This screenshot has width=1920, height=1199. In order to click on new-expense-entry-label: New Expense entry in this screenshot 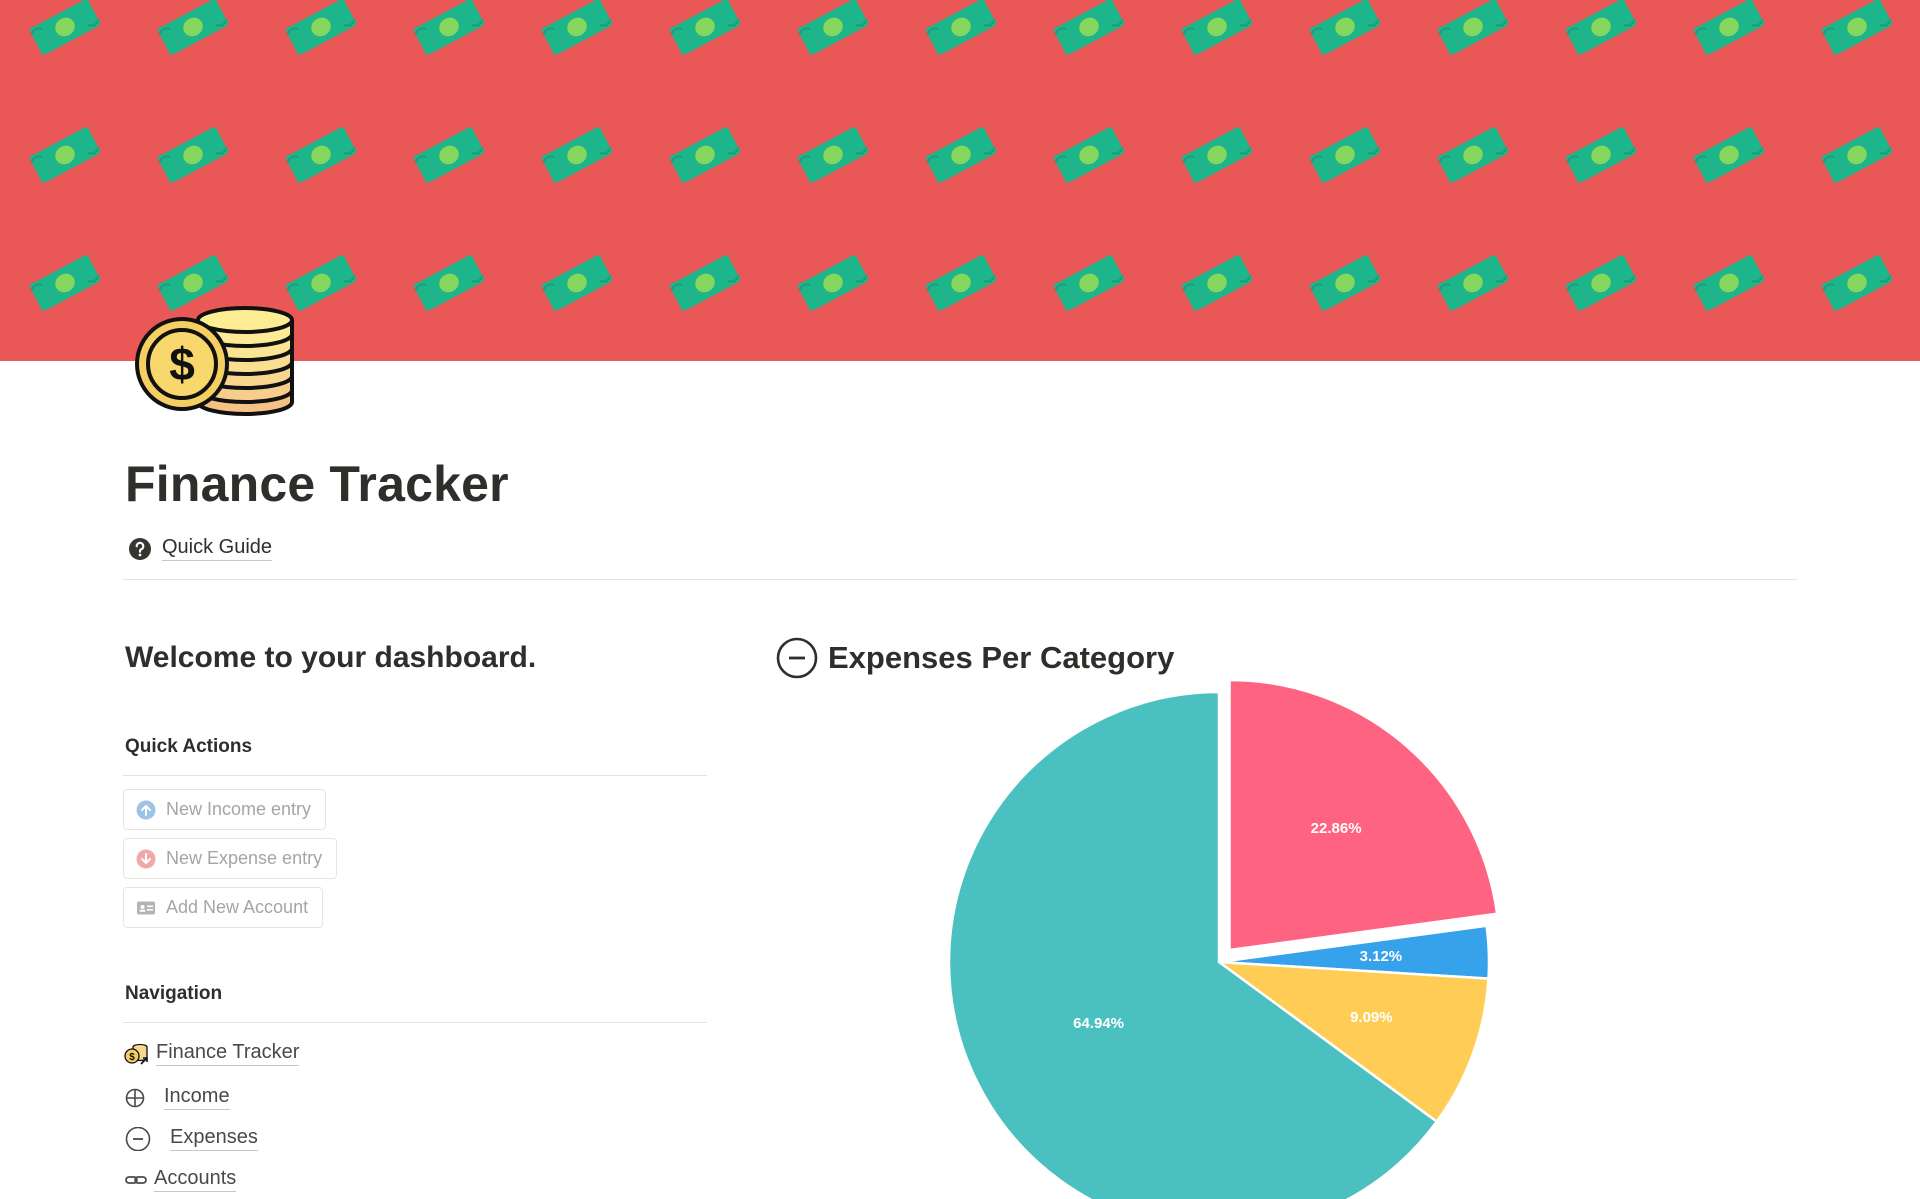, I will do `click(244, 858)`.